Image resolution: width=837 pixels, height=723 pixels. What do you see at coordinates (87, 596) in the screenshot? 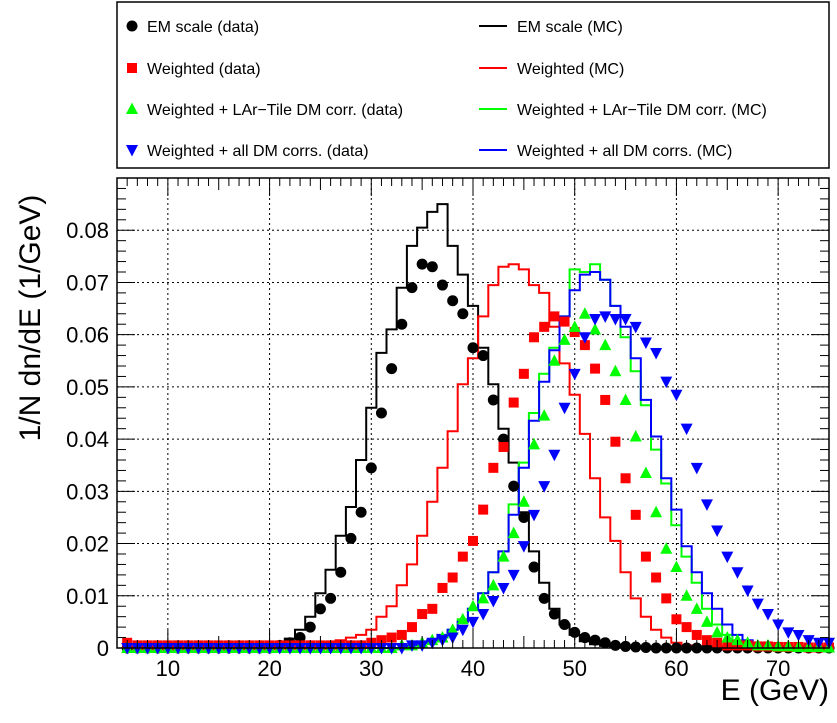
I see `y-tick-label: 0.01` at bounding box center [87, 596].